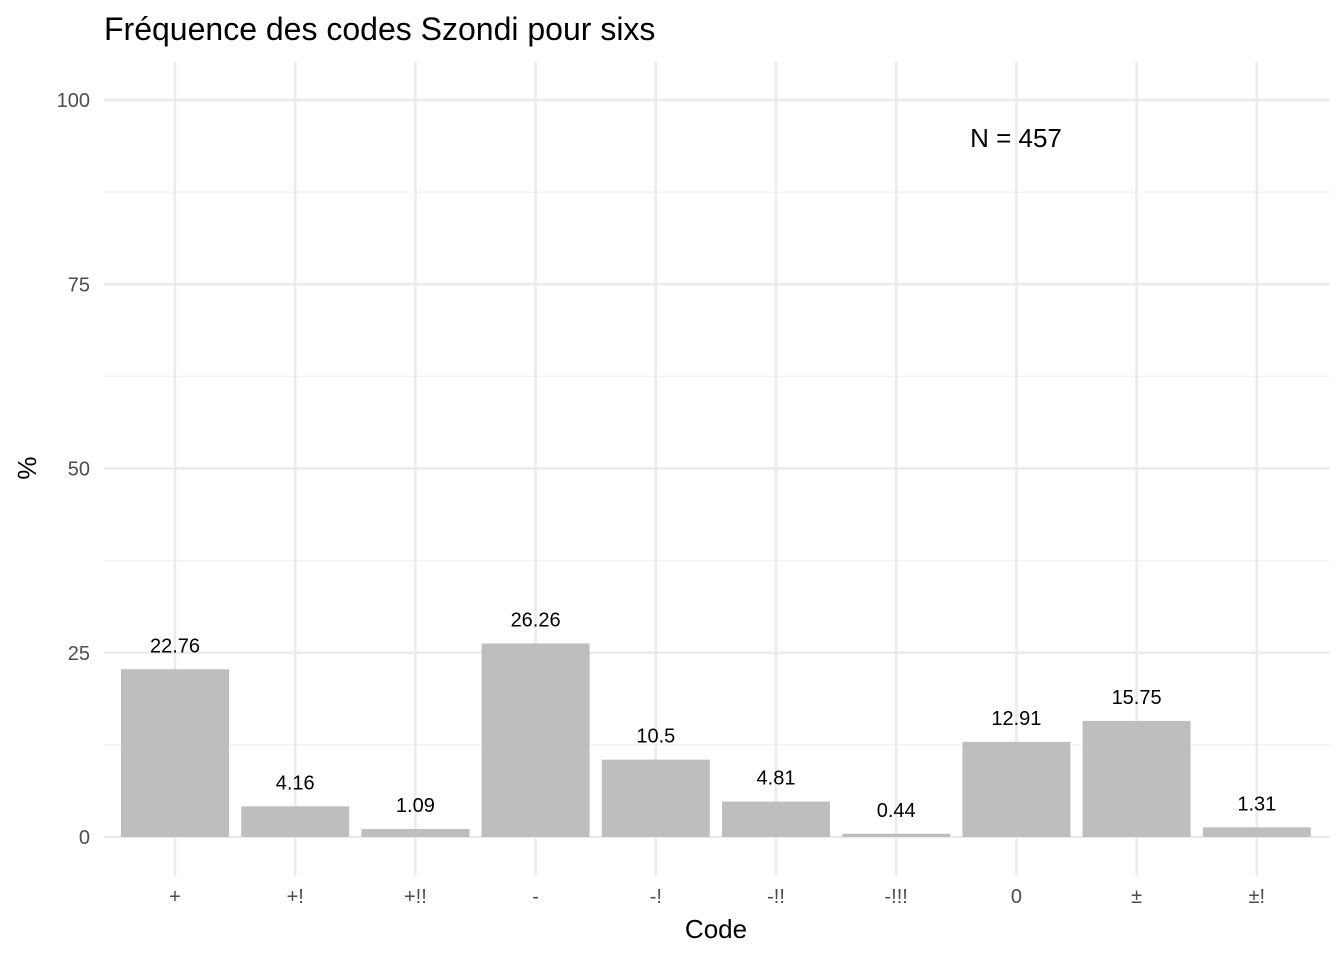  What do you see at coordinates (73, 101) in the screenshot?
I see `y-tick-label: 100` at bounding box center [73, 101].